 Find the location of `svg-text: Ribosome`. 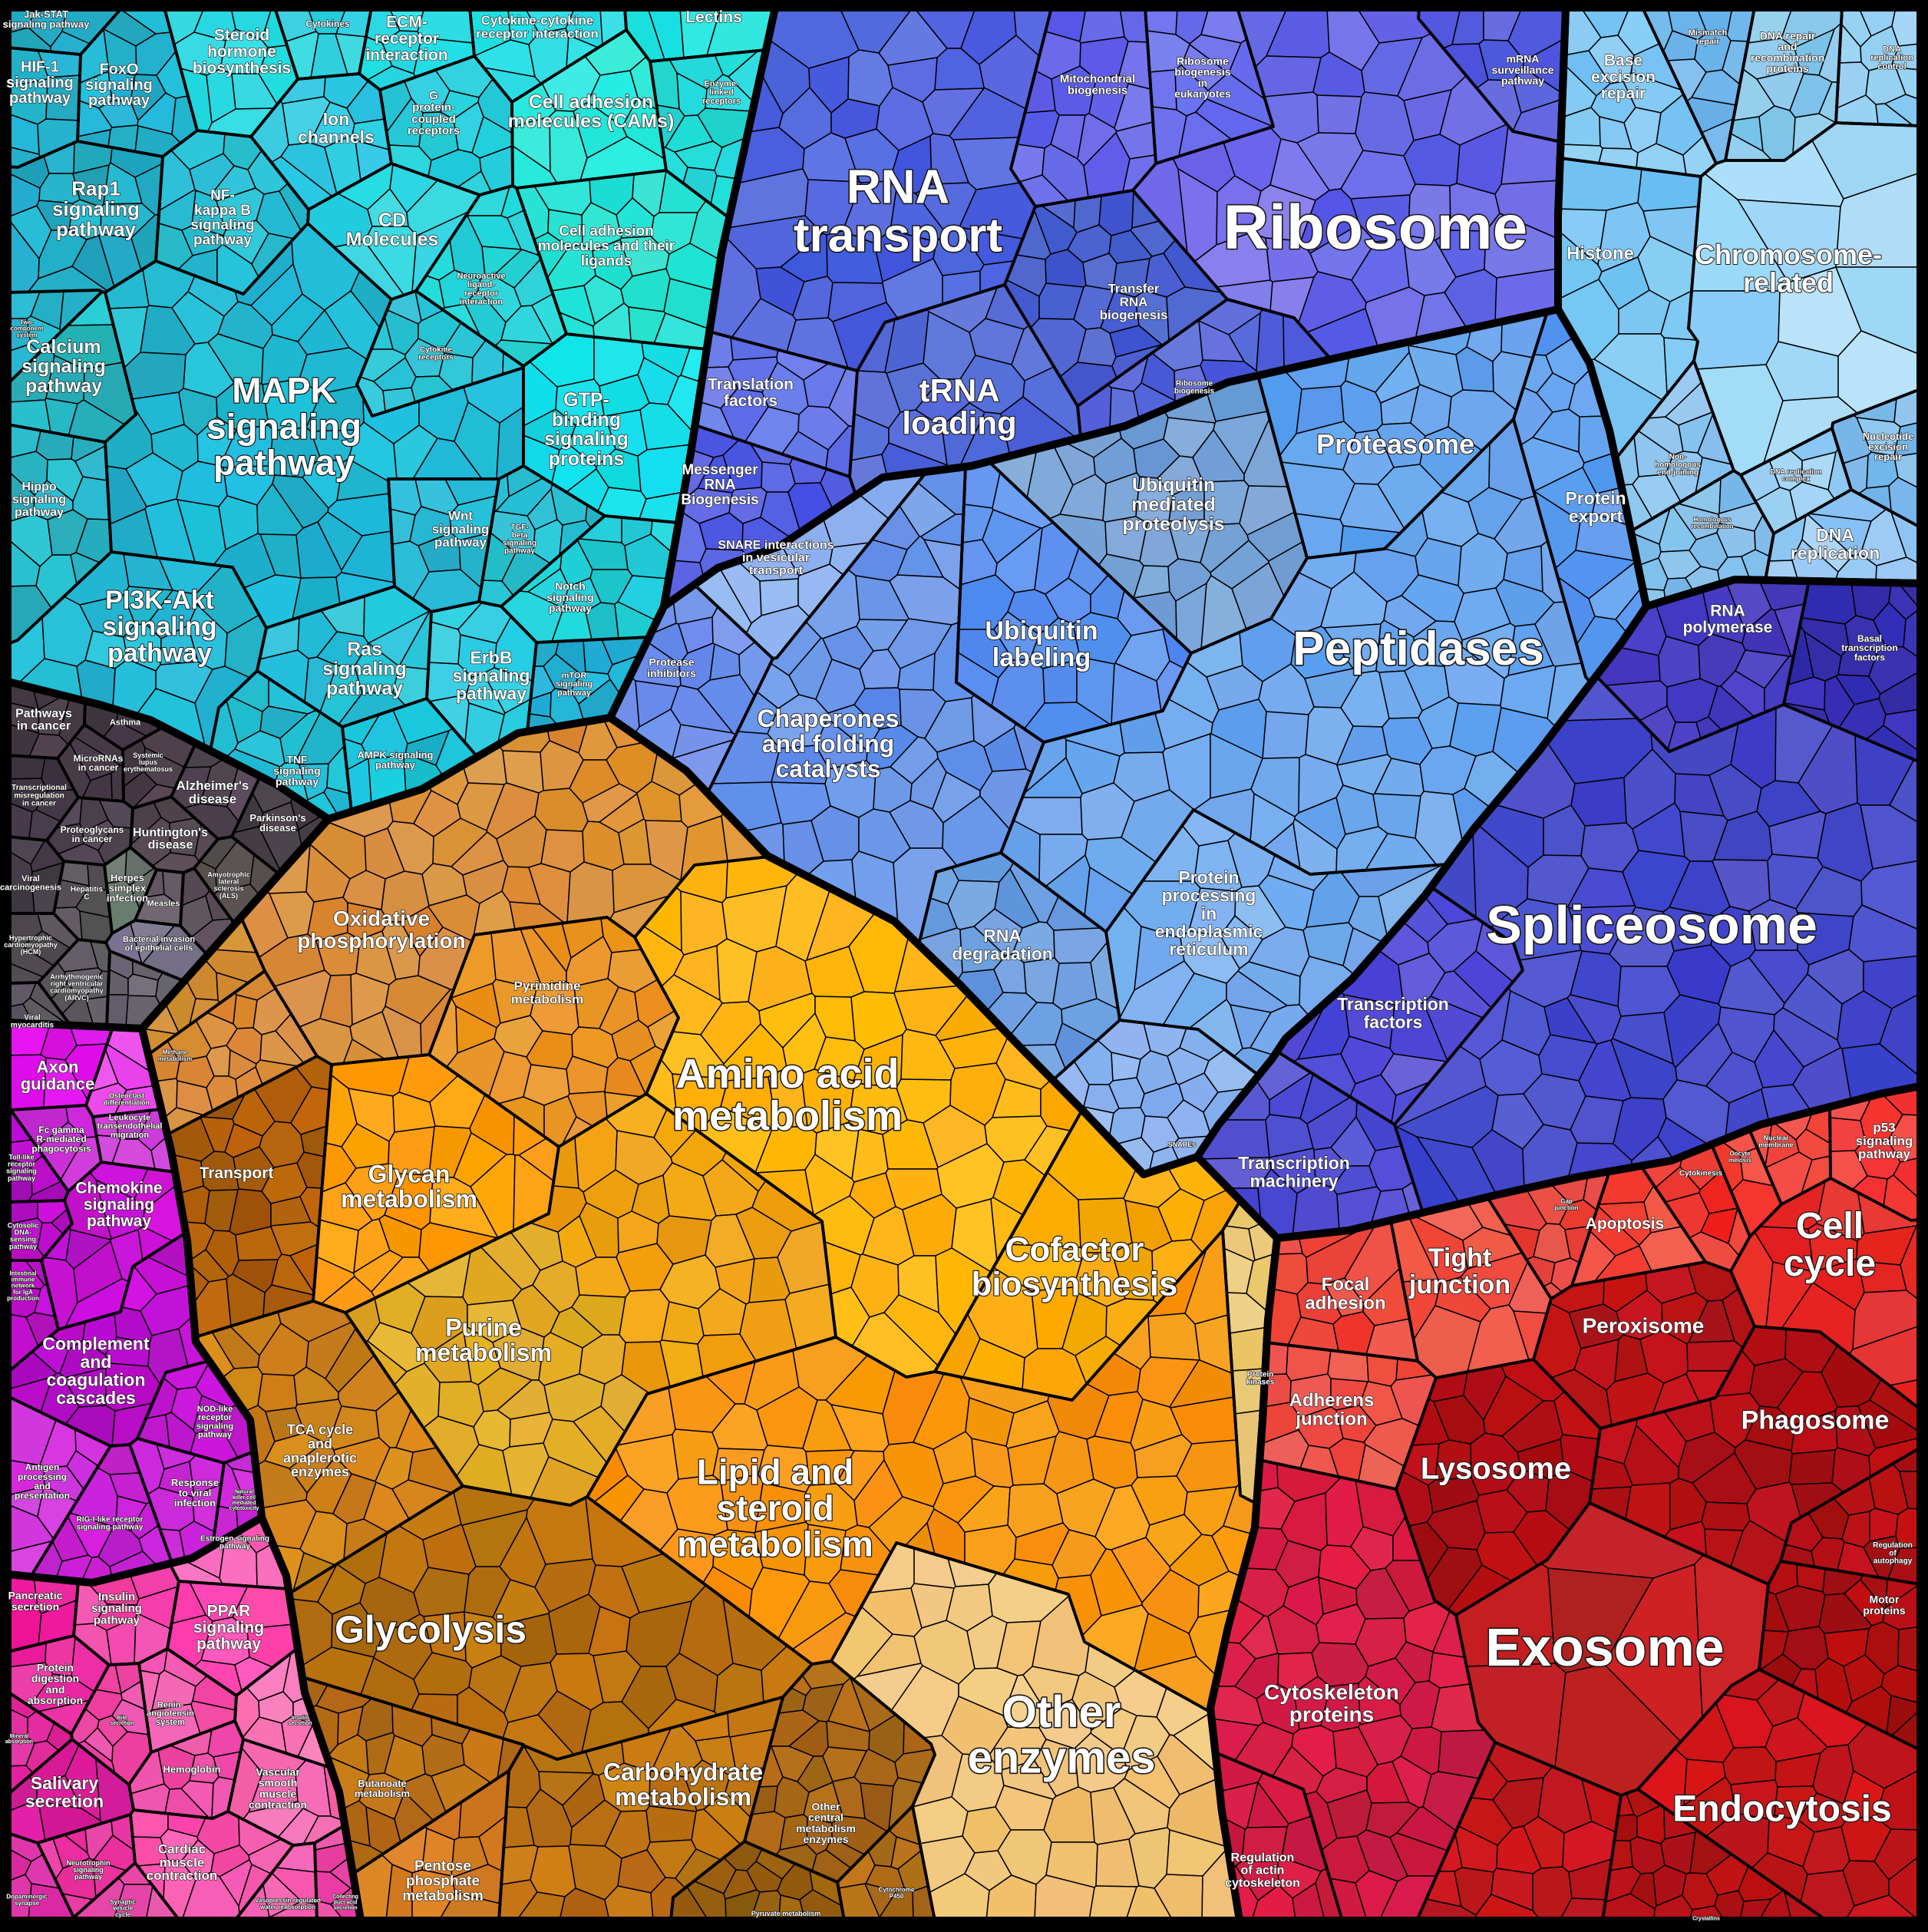

svg-text: Ribosome is located at coordinates (1375, 228).